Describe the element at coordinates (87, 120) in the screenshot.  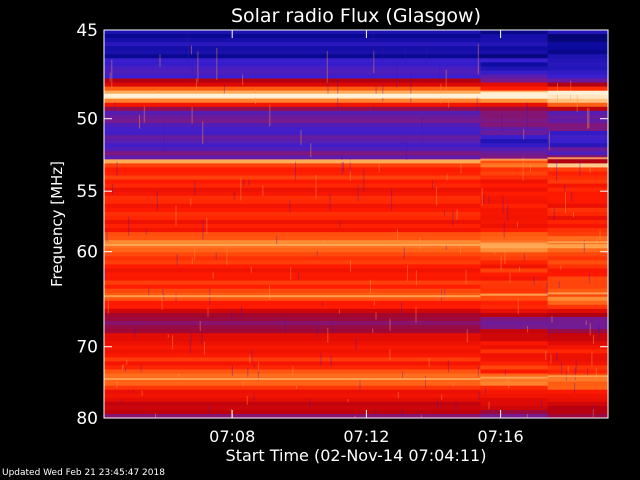
I see `y-tick-label: 50` at that location.